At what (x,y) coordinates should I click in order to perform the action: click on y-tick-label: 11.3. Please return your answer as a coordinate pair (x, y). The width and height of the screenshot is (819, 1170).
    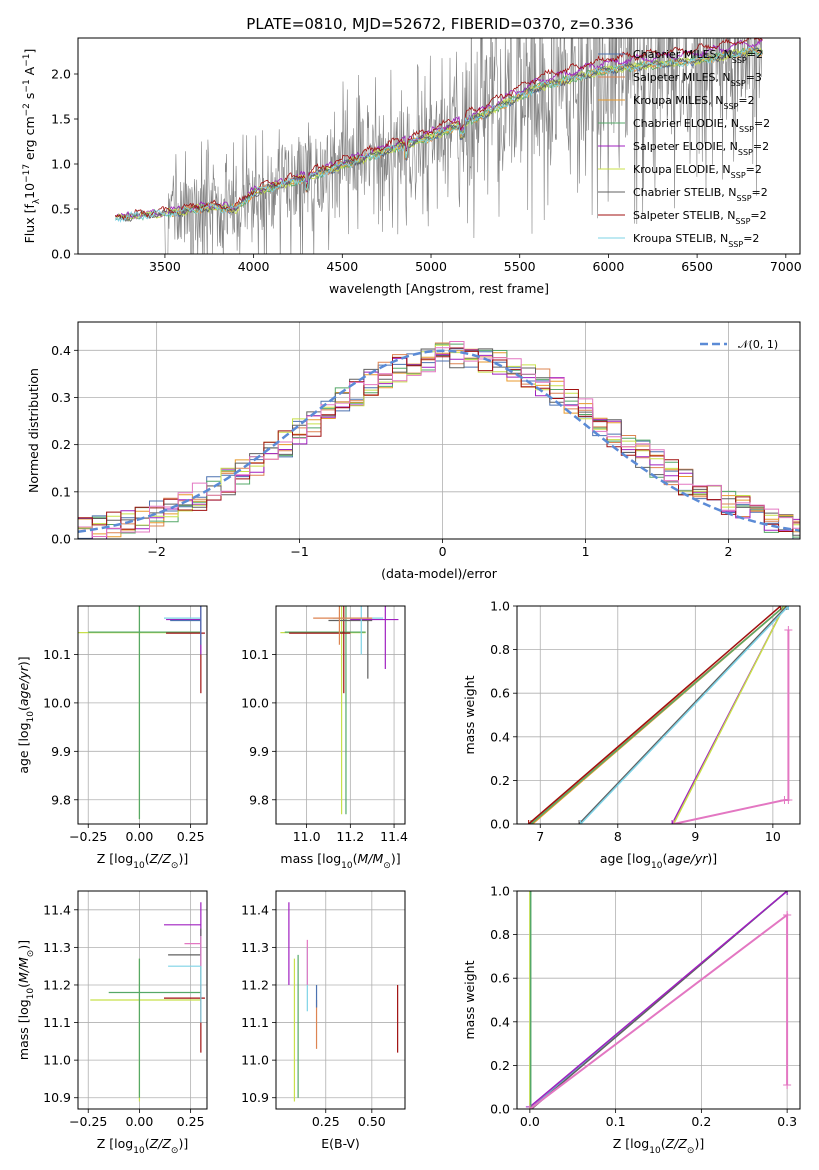
    Looking at the image, I should click on (255, 947).